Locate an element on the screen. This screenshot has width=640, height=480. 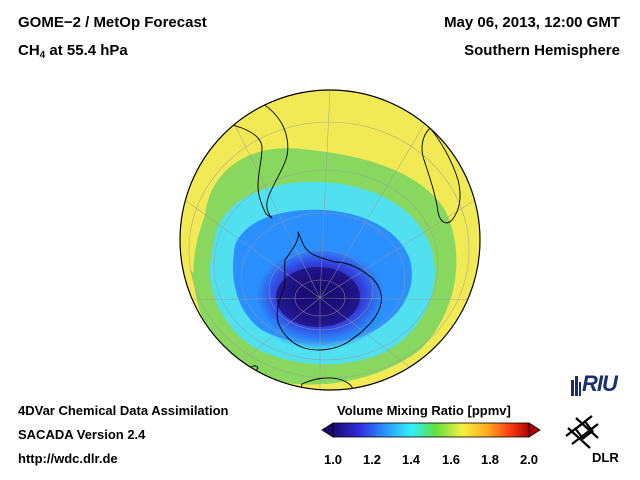
colorbar-tick-label: 1.0 is located at coordinates (333, 459).